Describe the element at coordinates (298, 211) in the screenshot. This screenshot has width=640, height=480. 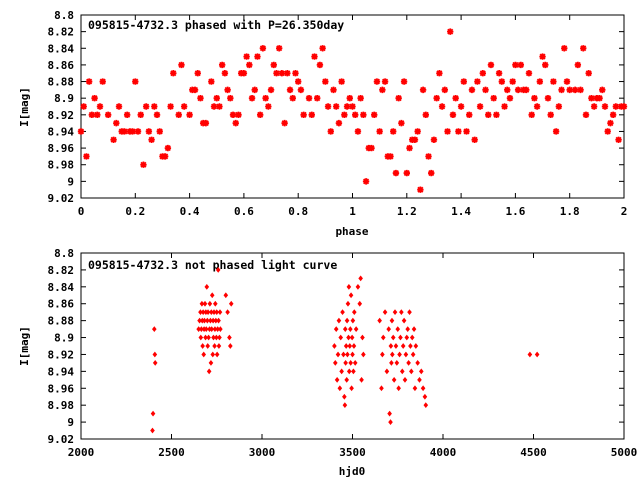
I see `x-tick-label: 0.8` at that location.